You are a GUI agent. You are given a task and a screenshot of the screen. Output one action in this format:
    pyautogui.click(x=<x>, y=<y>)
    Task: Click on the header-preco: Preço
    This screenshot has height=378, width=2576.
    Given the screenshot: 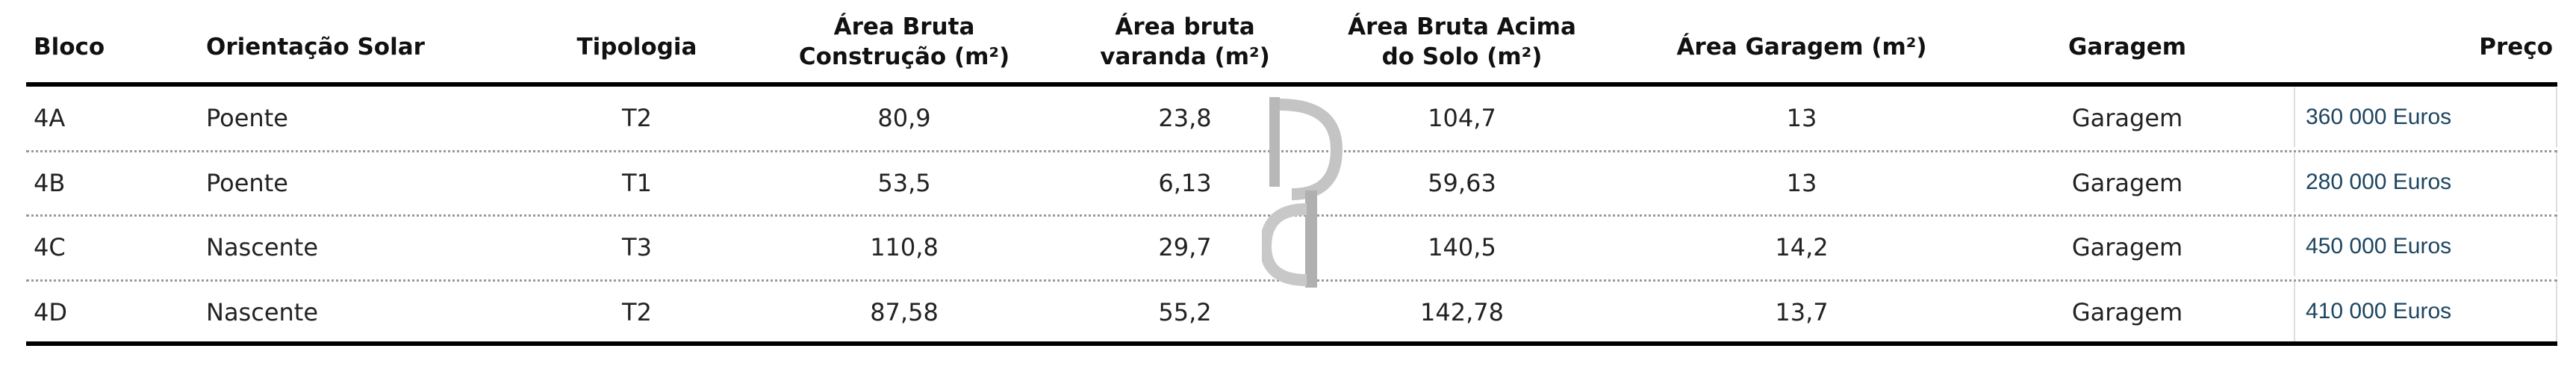 What is the action you would take?
    pyautogui.click(x=2516, y=47)
    